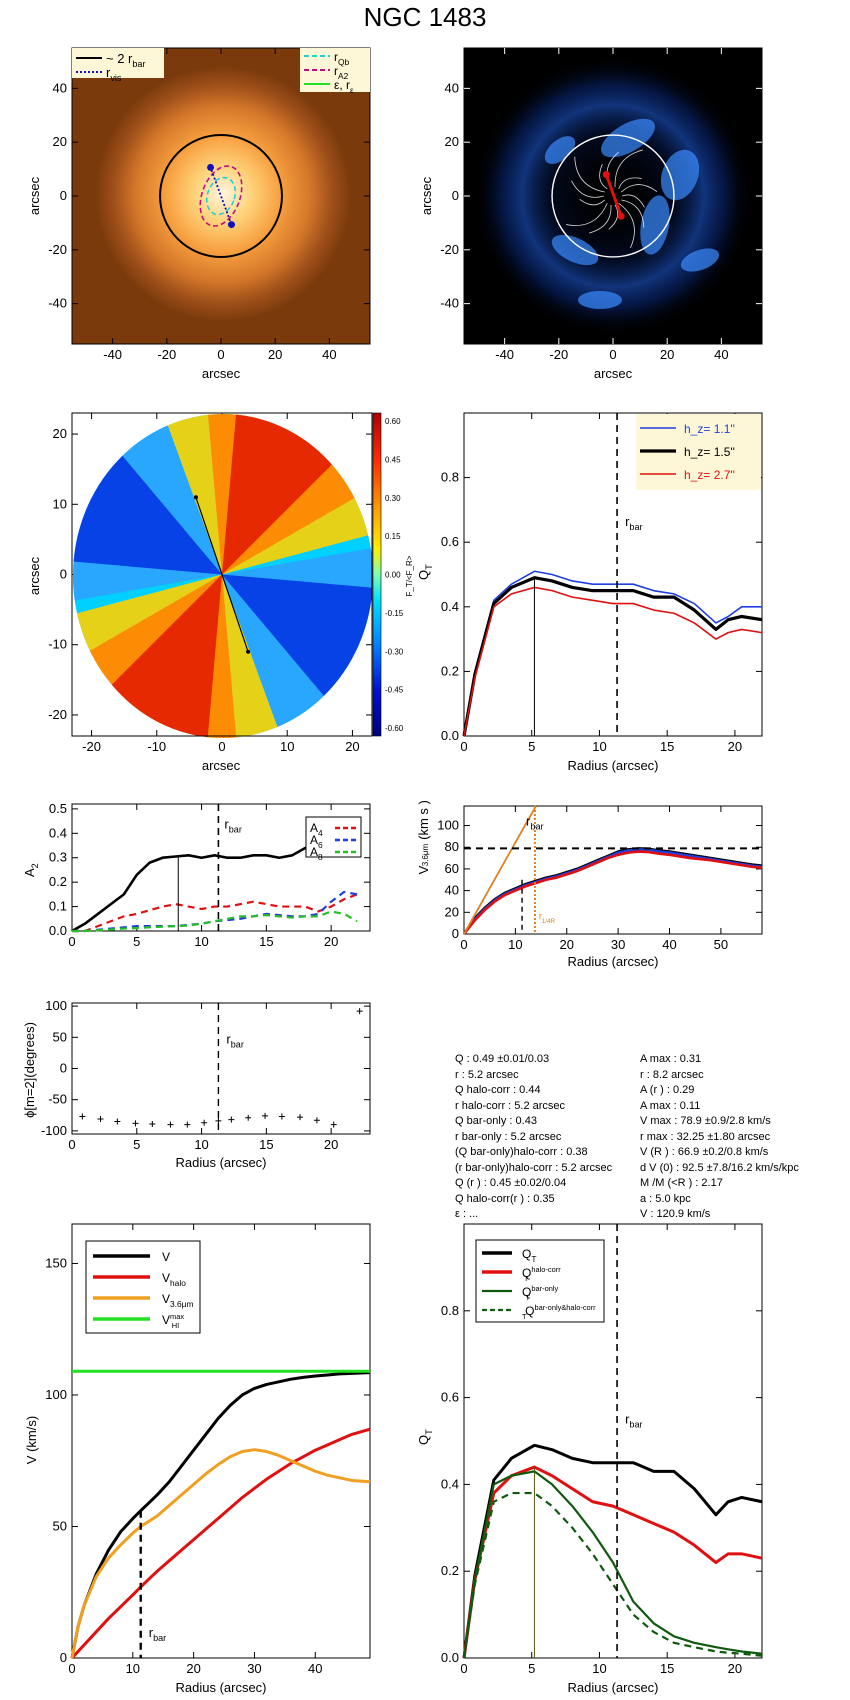  I want to click on info-left-line: (Q bar-only)halo-corr : 0.38, so click(521, 1152).